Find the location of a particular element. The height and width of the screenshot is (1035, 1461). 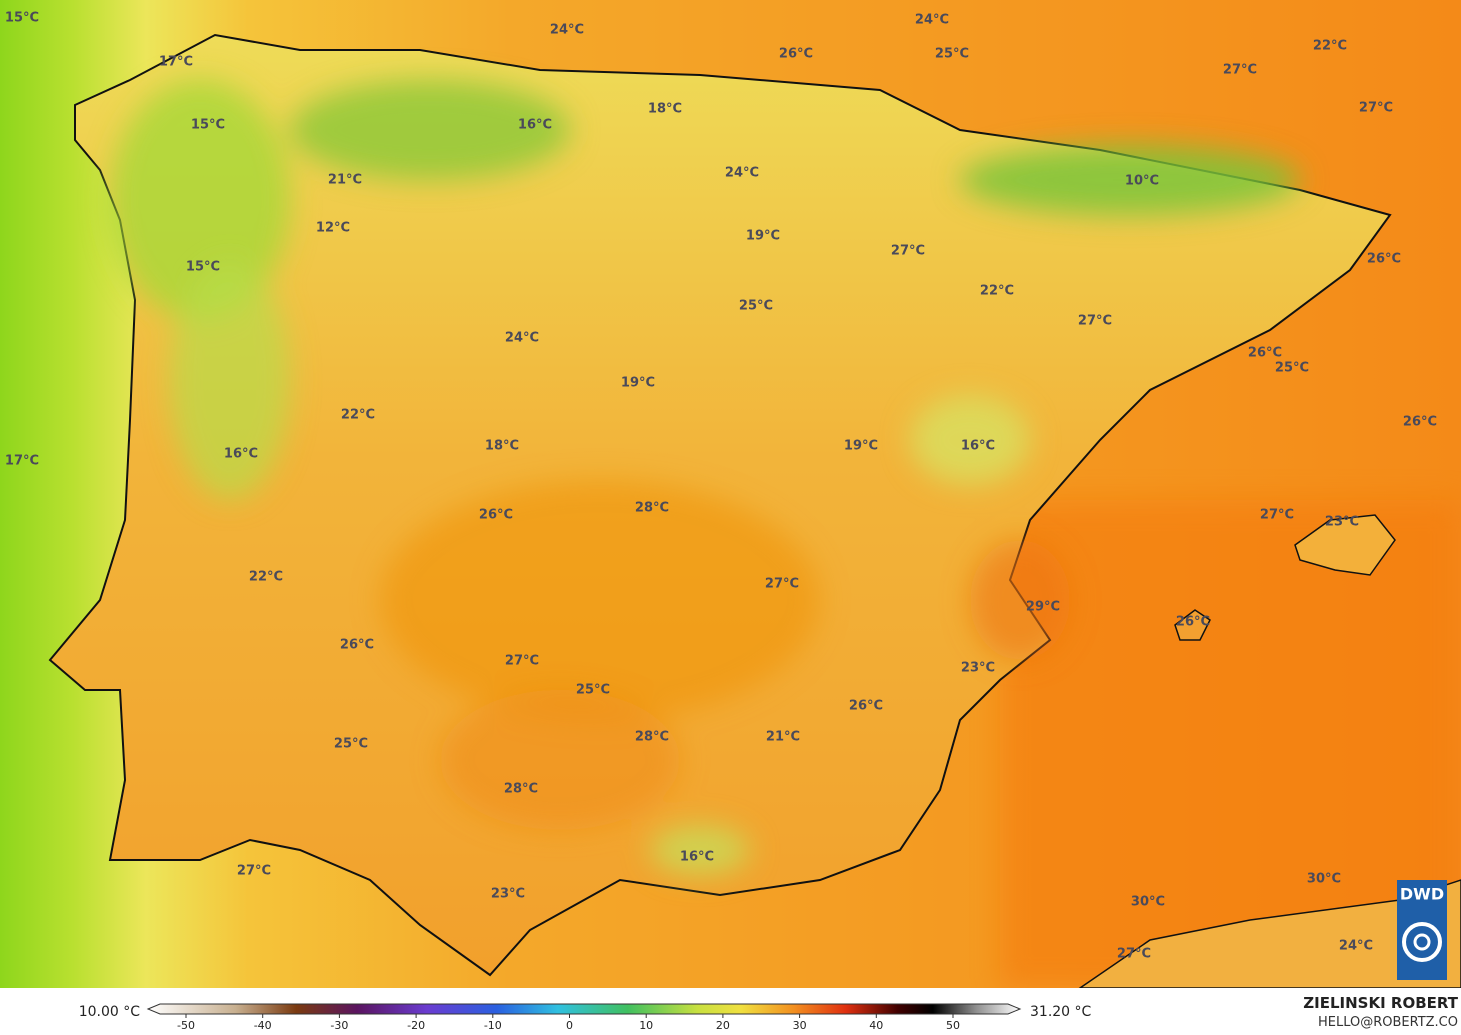

credit-author: ZIELINSKI ROBERT is located at coordinates (1380, 1003).